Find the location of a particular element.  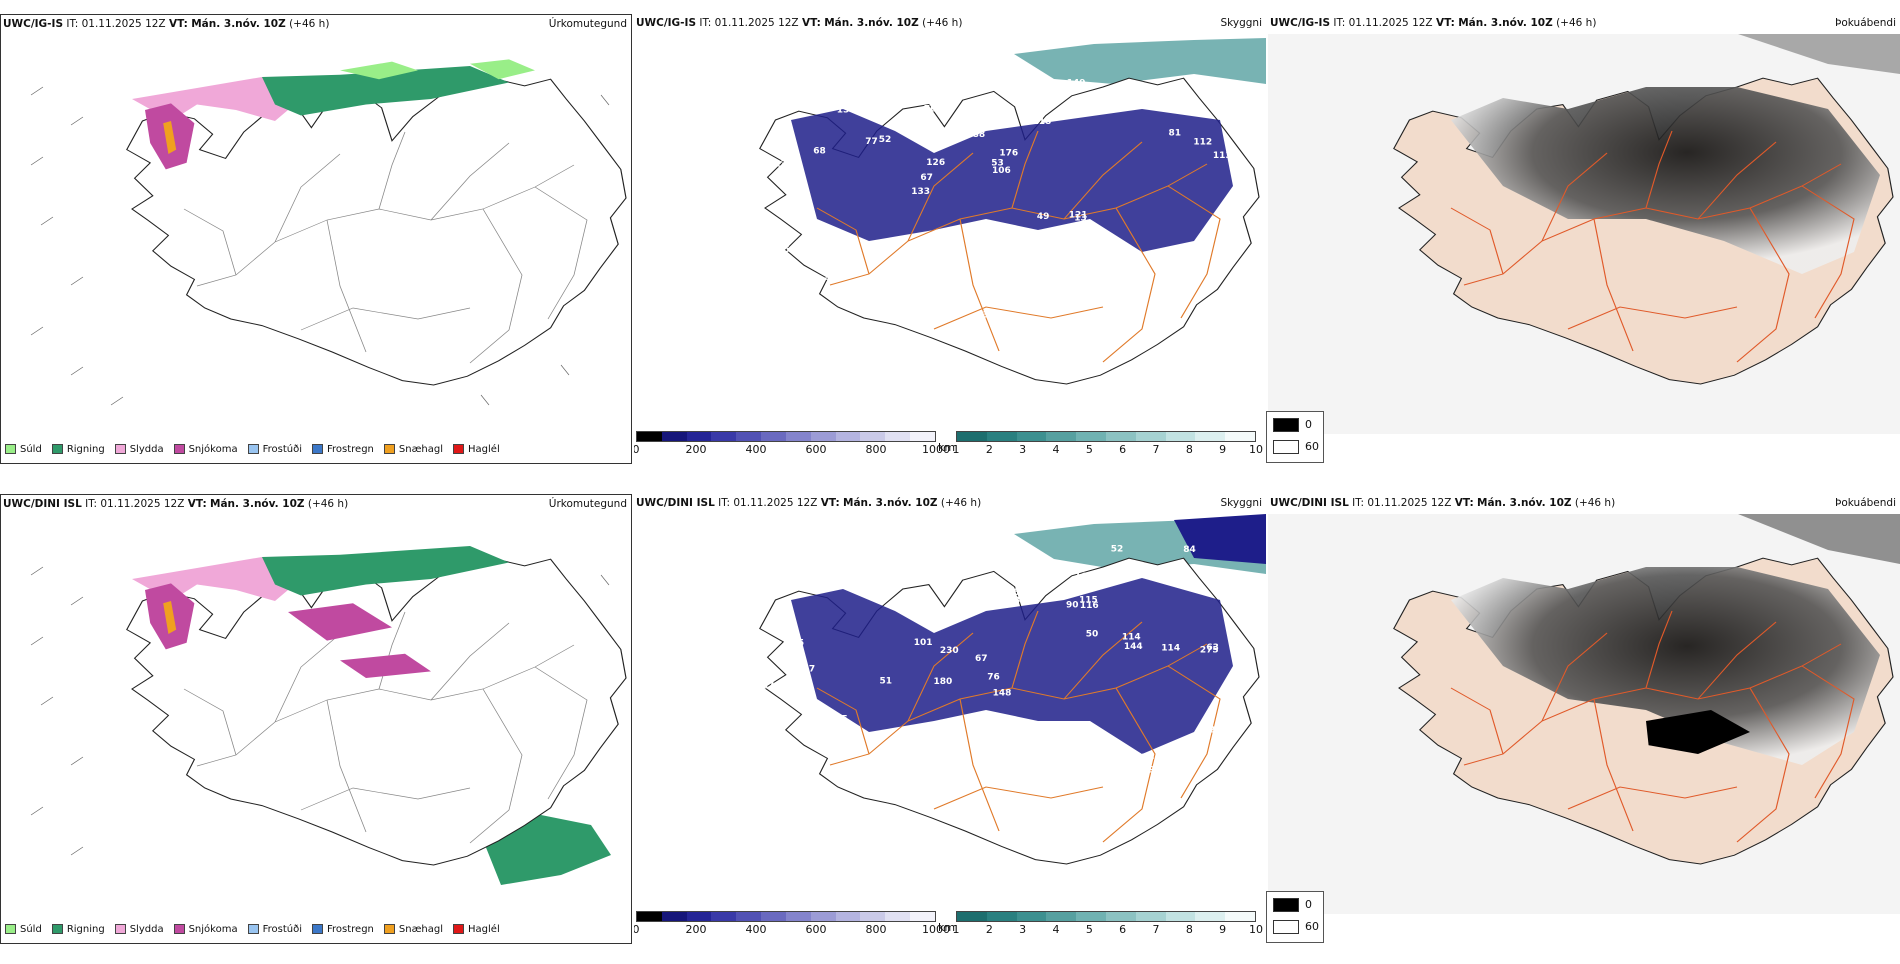

ceiling-label: 79 is located at coordinates (958, 572).